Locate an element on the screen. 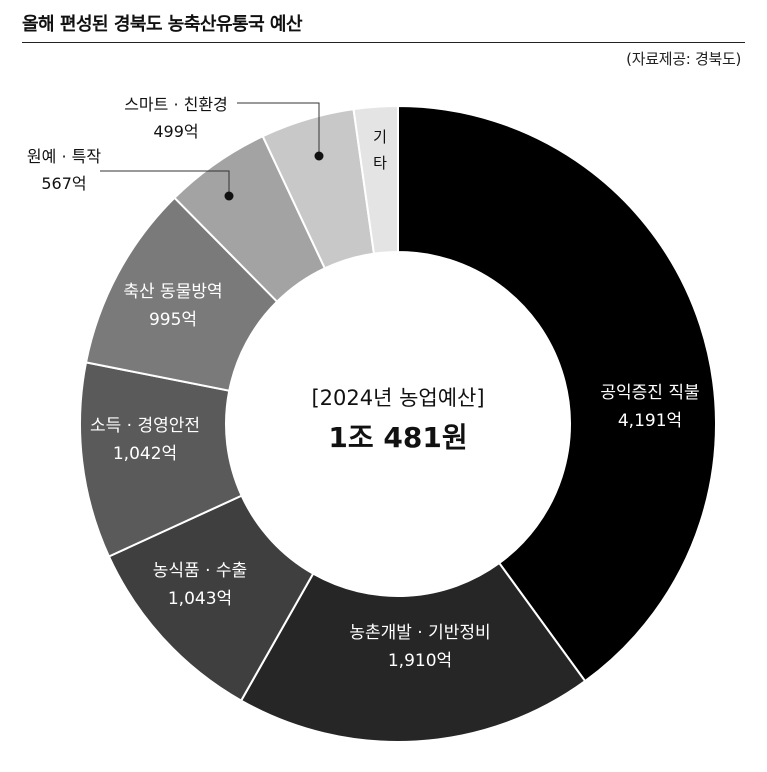 This screenshot has width=767, height=772. callout-dot-smart is located at coordinates (319, 156).